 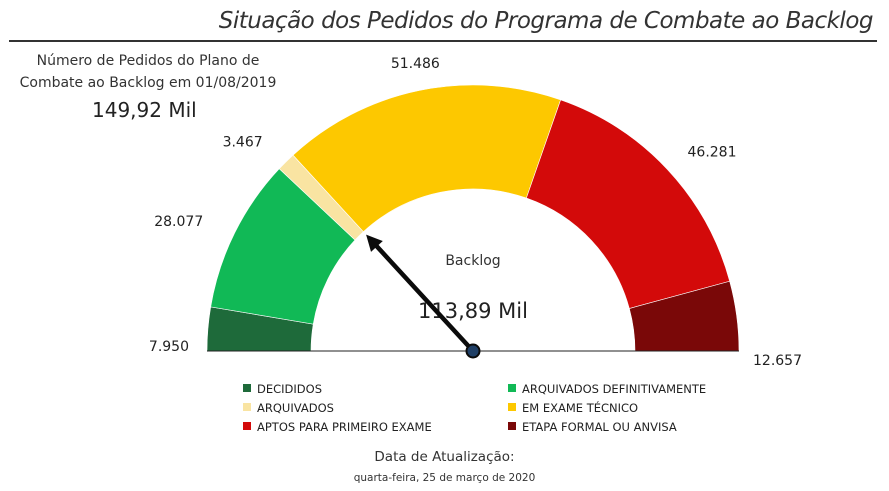 What do you see at coordinates (777, 361) in the screenshot?
I see `data-label-etapa-formal-ou-anvisa: 12.657` at bounding box center [777, 361].